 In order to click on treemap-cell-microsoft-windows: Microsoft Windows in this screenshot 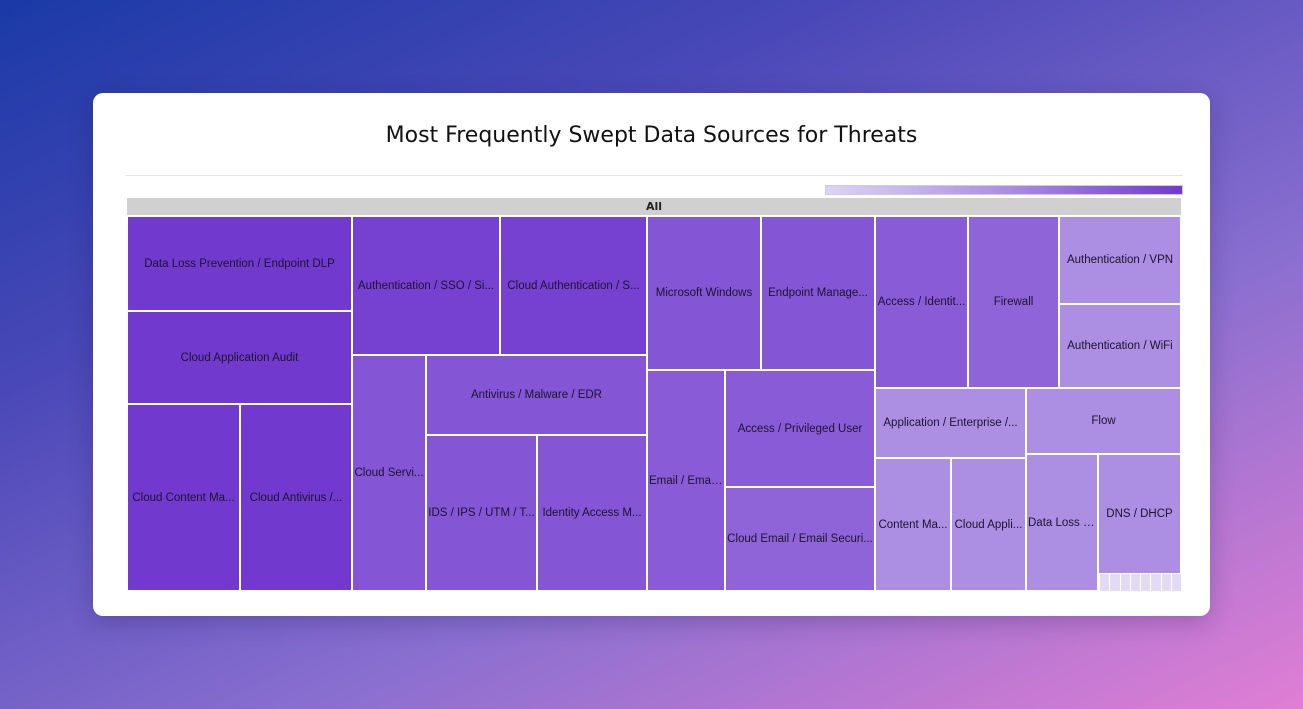, I will do `click(704, 293)`.